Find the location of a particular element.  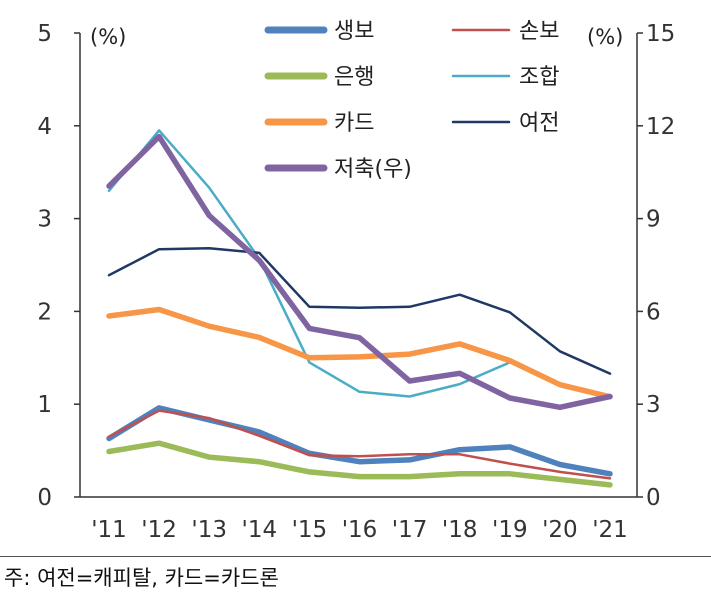

x-tick-label: '17 is located at coordinates (410, 530).